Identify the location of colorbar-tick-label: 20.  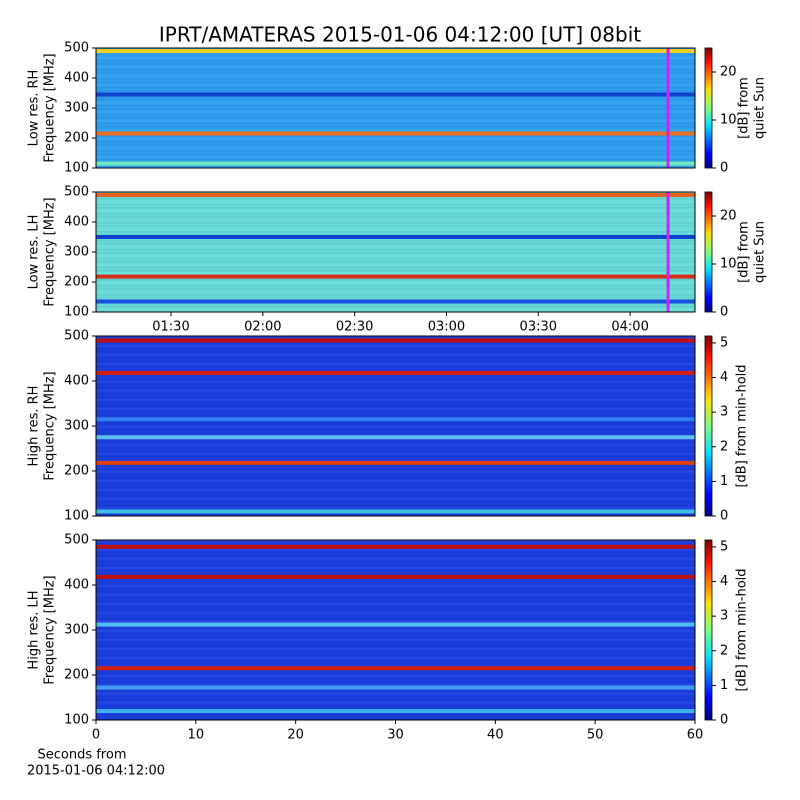
(728, 72).